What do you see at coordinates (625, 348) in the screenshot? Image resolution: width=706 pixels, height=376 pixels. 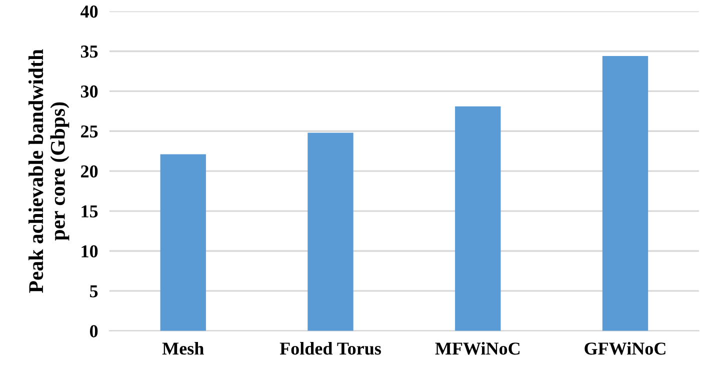 I see `x-tick-label: GFWiNoC` at bounding box center [625, 348].